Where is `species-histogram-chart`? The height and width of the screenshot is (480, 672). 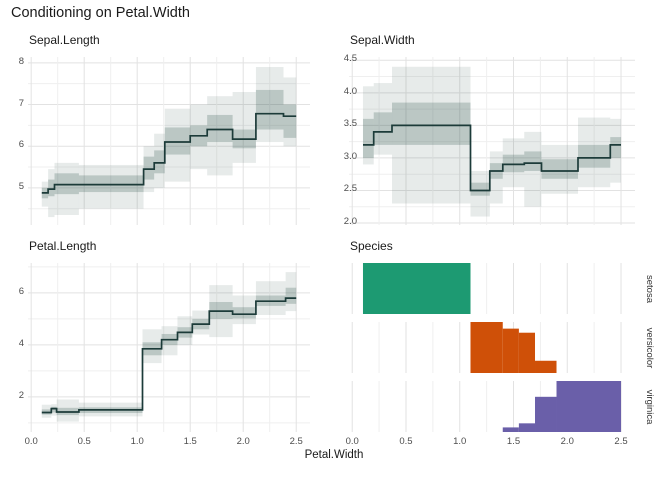 species-histogram-chart is located at coordinates (486, 347).